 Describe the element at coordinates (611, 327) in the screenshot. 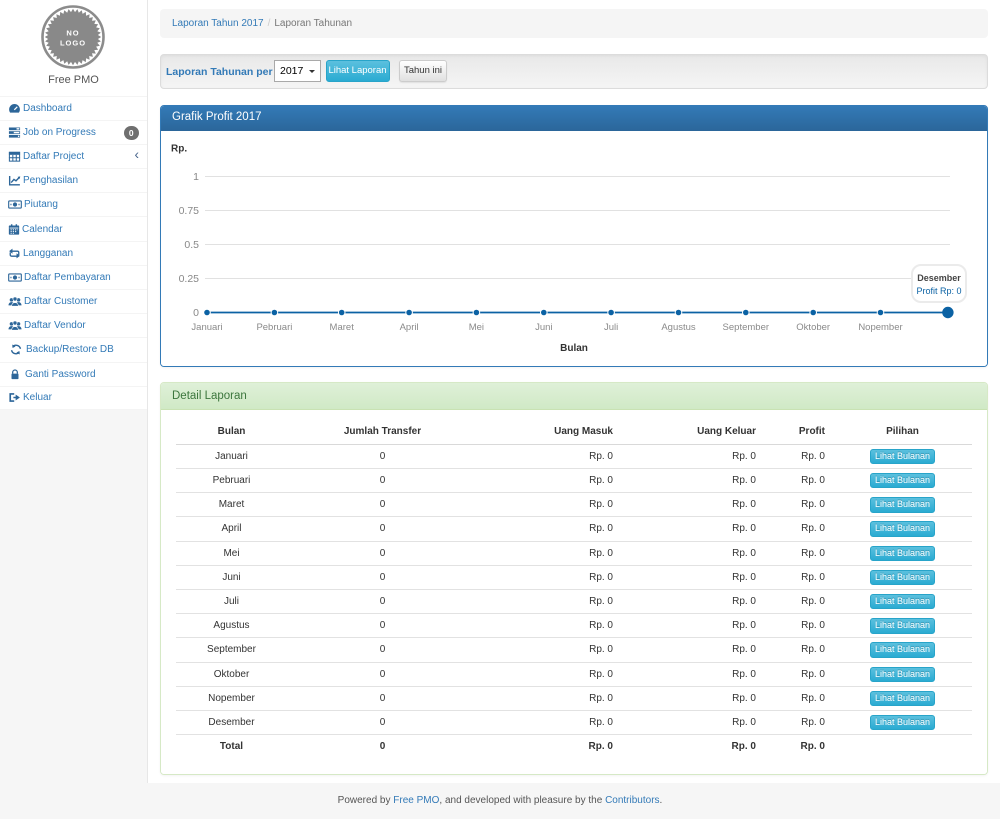

I see `svg-text: Juli` at that location.